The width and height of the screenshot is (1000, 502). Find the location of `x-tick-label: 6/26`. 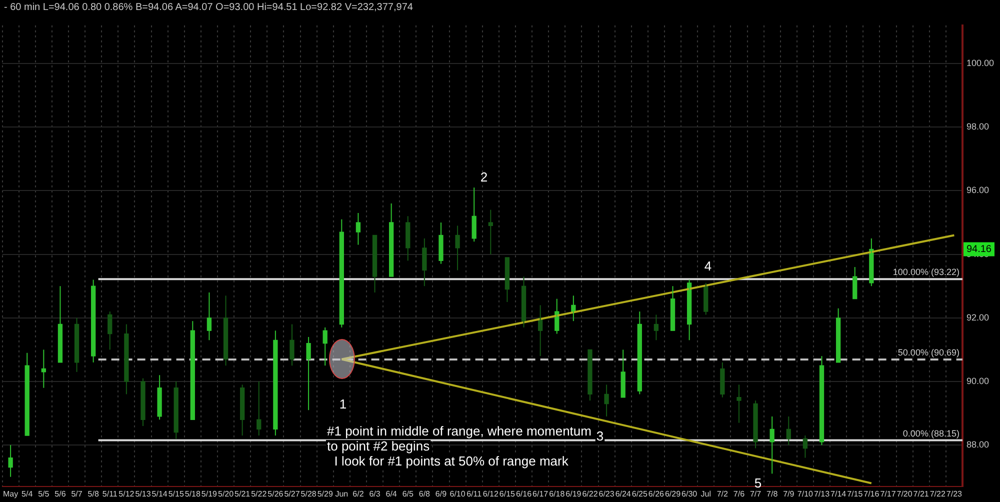

x-tick-label: 6/26 is located at coordinates (656, 493).